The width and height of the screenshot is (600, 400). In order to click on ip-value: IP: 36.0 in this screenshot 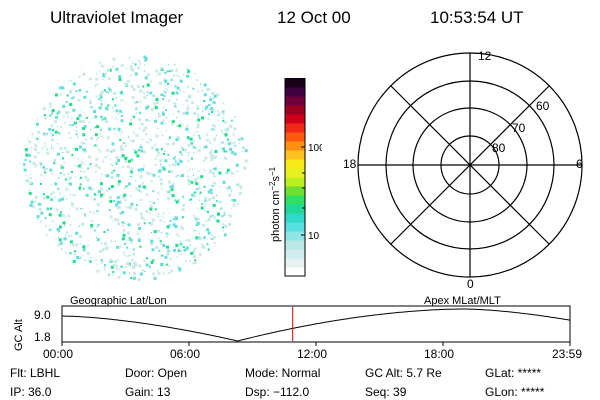, I will do `click(31, 392)`.